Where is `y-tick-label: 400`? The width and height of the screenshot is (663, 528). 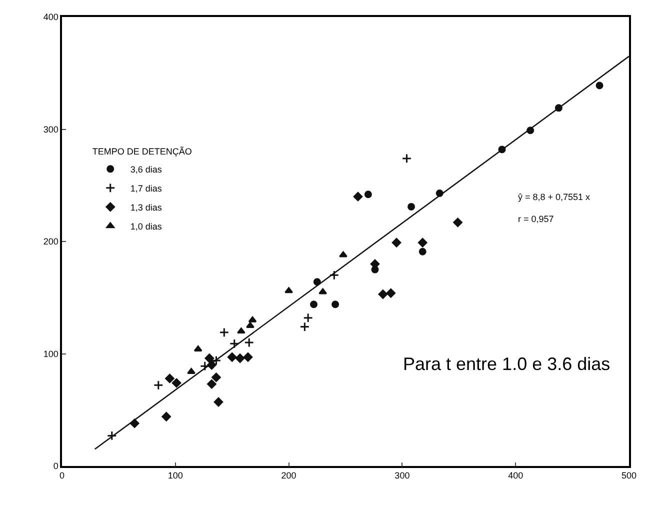
y-tick-label: 400 is located at coordinates (50, 17).